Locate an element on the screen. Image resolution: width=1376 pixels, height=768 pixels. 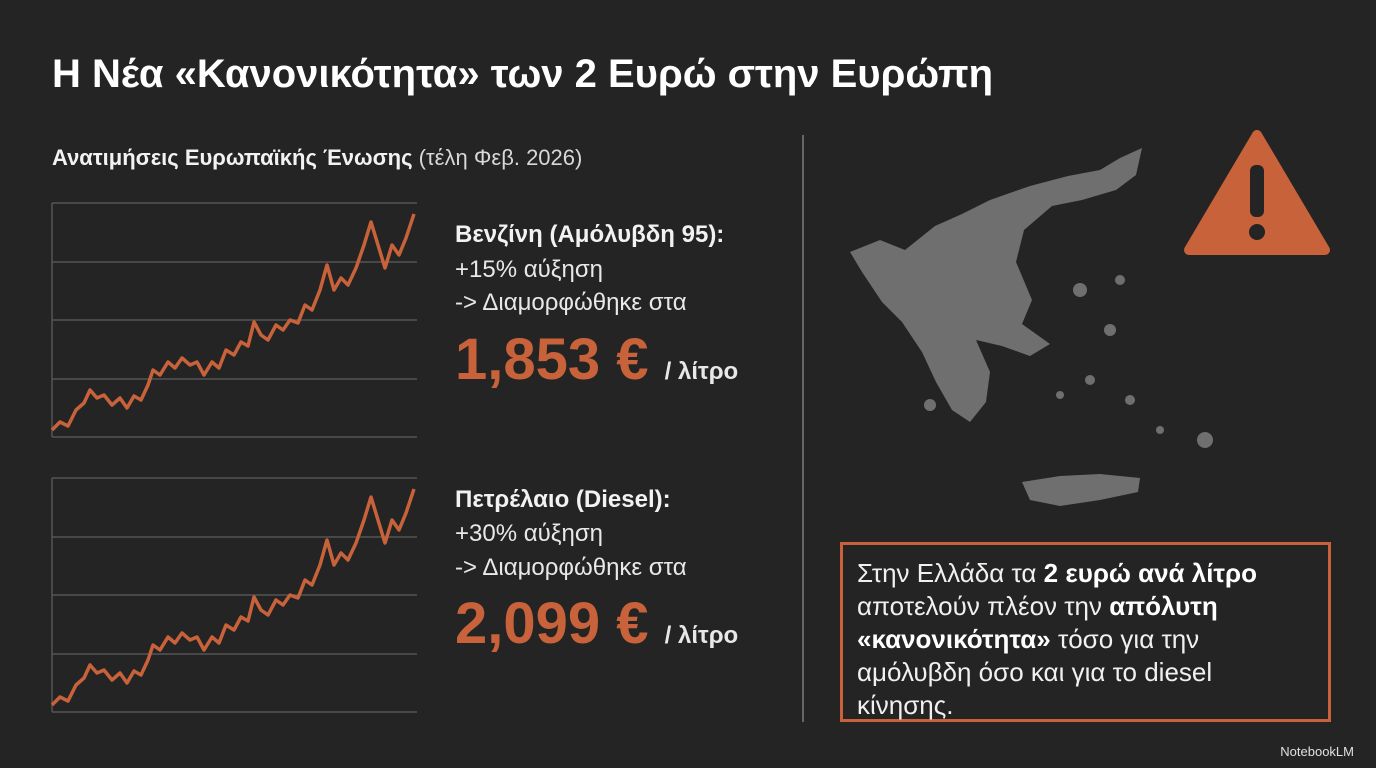
fuel-name: Πετρέλαιο (Diesel): is located at coordinates (563, 499).